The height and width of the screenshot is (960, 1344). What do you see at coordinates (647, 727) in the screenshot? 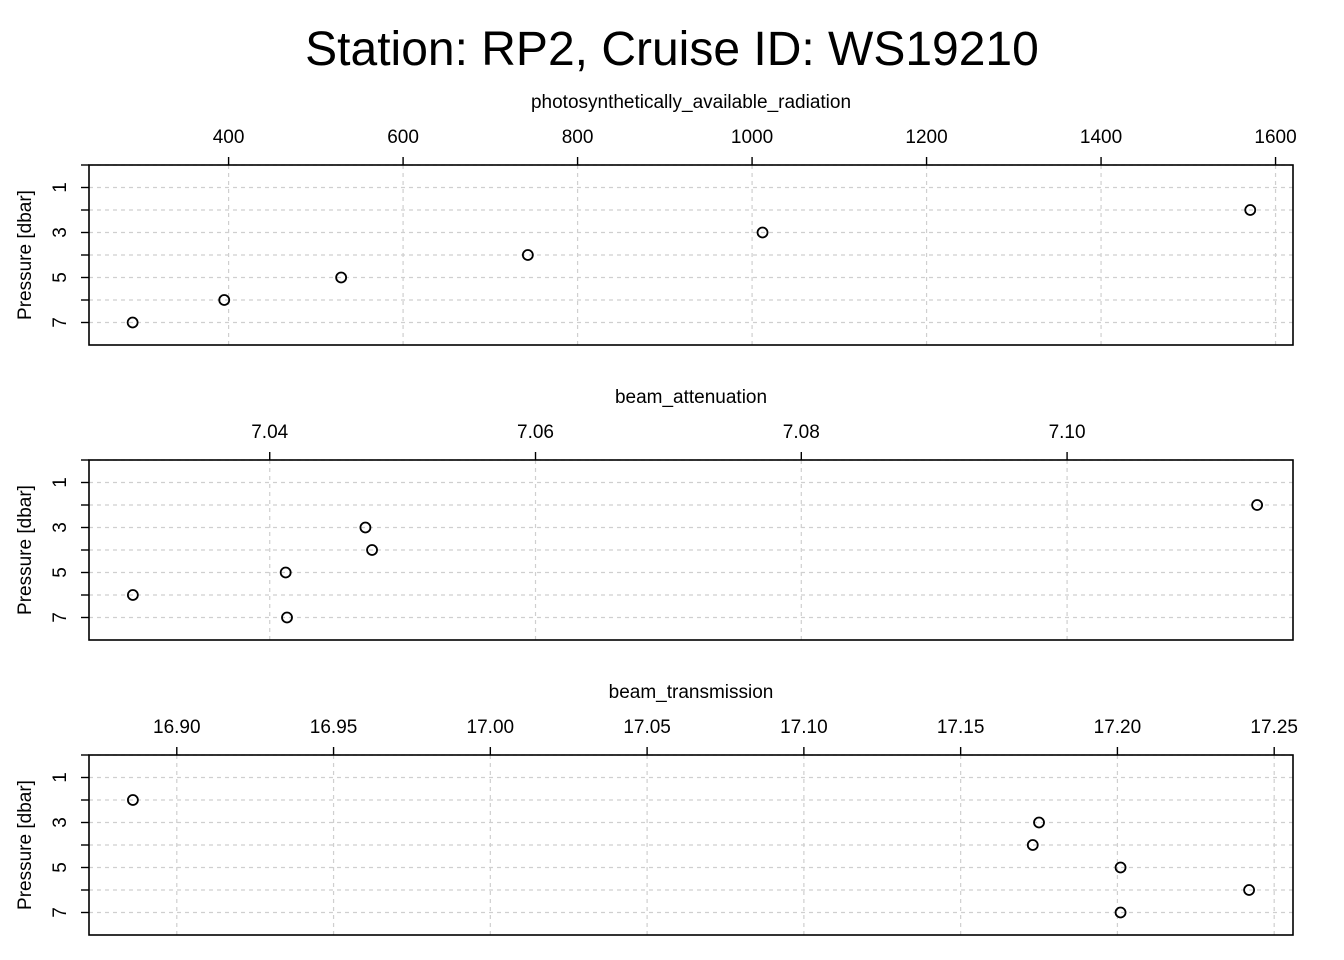
I see `panel-3-xtick-label-3: 17.05` at bounding box center [647, 727].